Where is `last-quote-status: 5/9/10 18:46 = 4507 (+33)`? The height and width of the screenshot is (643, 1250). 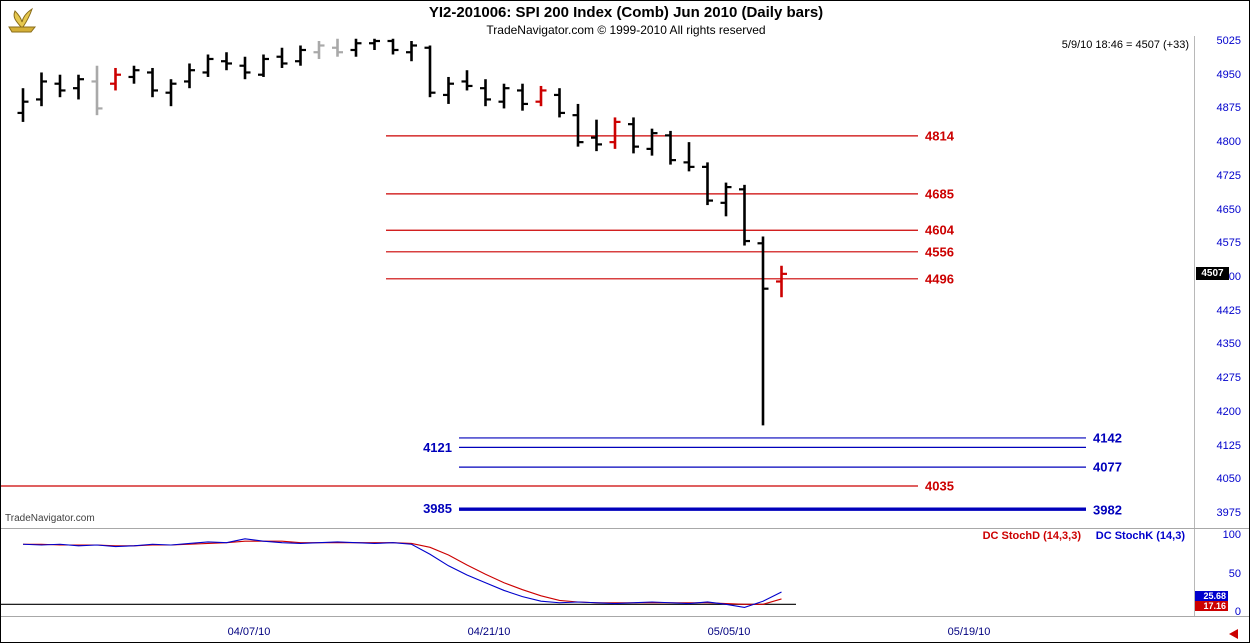
last-quote-status: 5/9/10 18:46 = 4507 (+33) is located at coordinates (1125, 45).